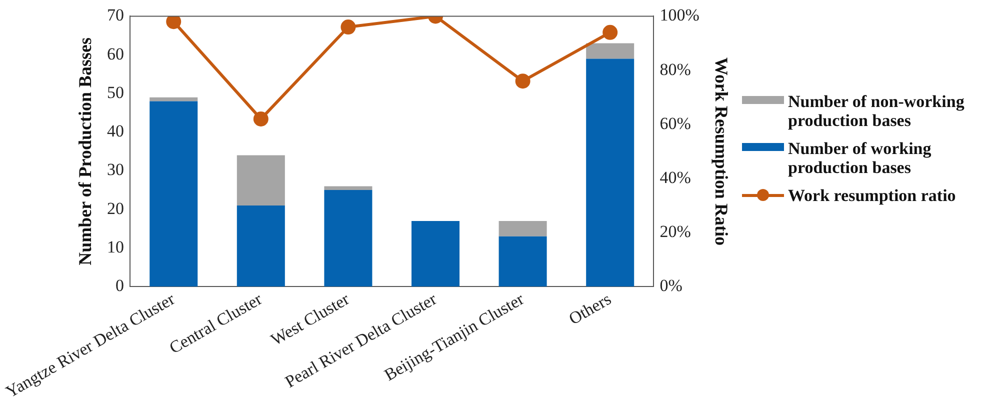 This screenshot has height=406, width=995. Describe the element at coordinates (680, 15) in the screenshot. I see `y2-tick-label: 100%` at that location.